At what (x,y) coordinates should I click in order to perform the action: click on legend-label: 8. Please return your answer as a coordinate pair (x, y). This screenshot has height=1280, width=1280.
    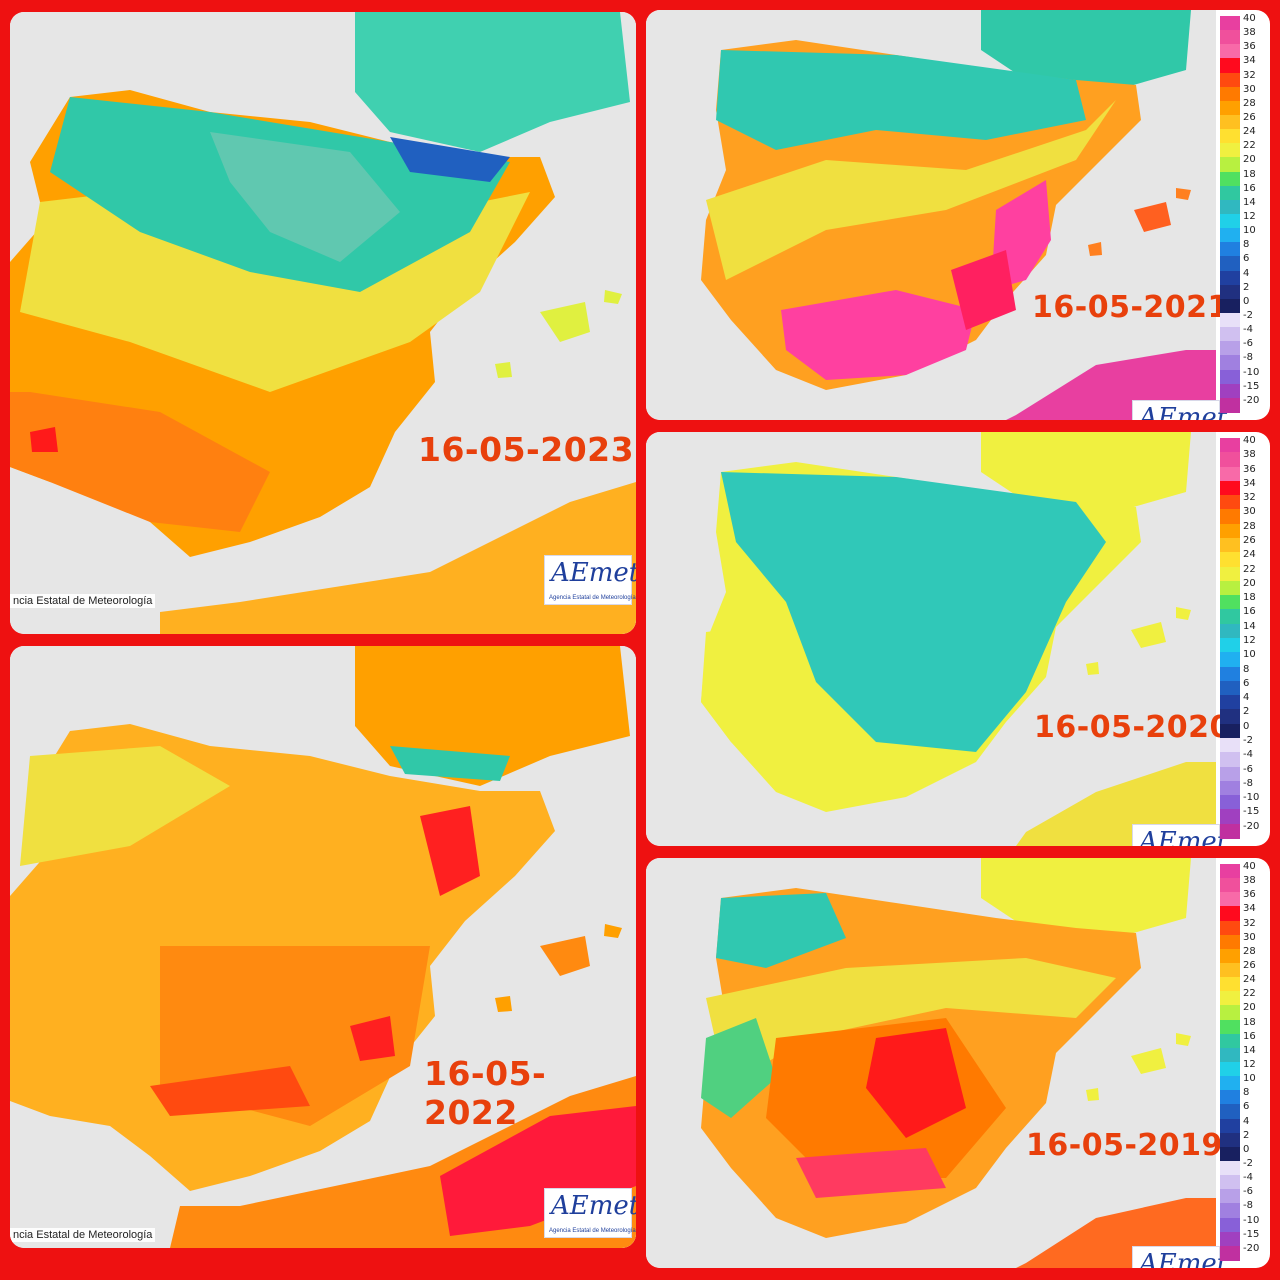
    Looking at the image, I should click on (1246, 1093).